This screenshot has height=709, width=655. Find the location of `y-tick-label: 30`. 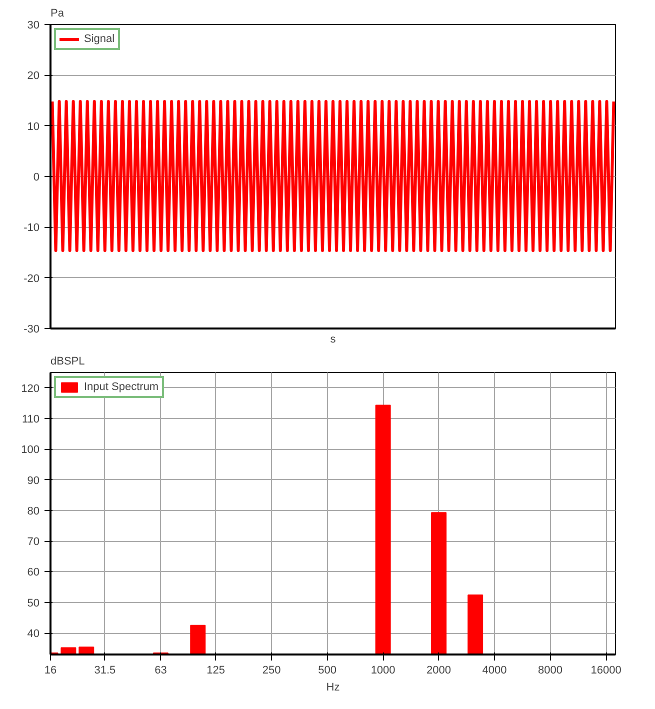

y-tick-label: 30 is located at coordinates (33, 26).